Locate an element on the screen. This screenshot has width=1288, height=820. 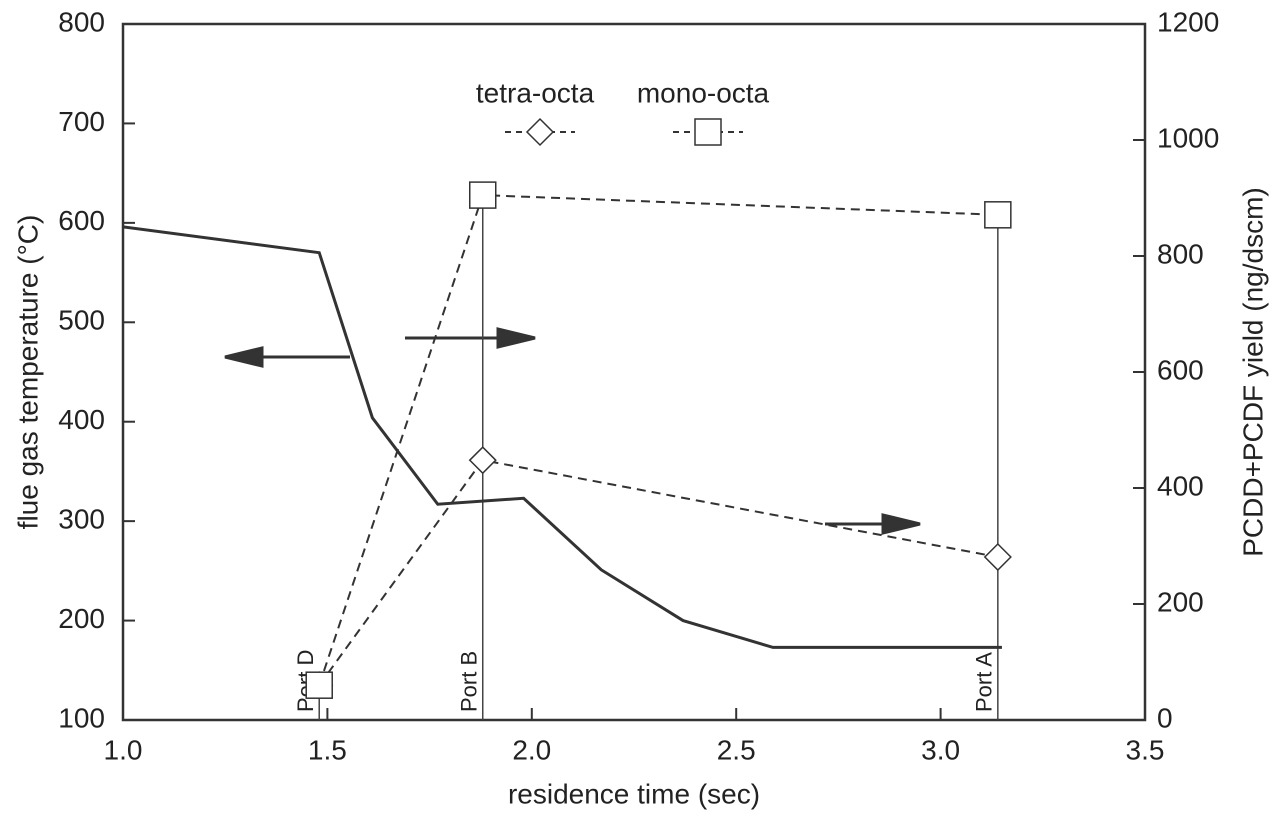
y-axis-label: flue gas temperature (°C) is located at coordinates (27, 372).